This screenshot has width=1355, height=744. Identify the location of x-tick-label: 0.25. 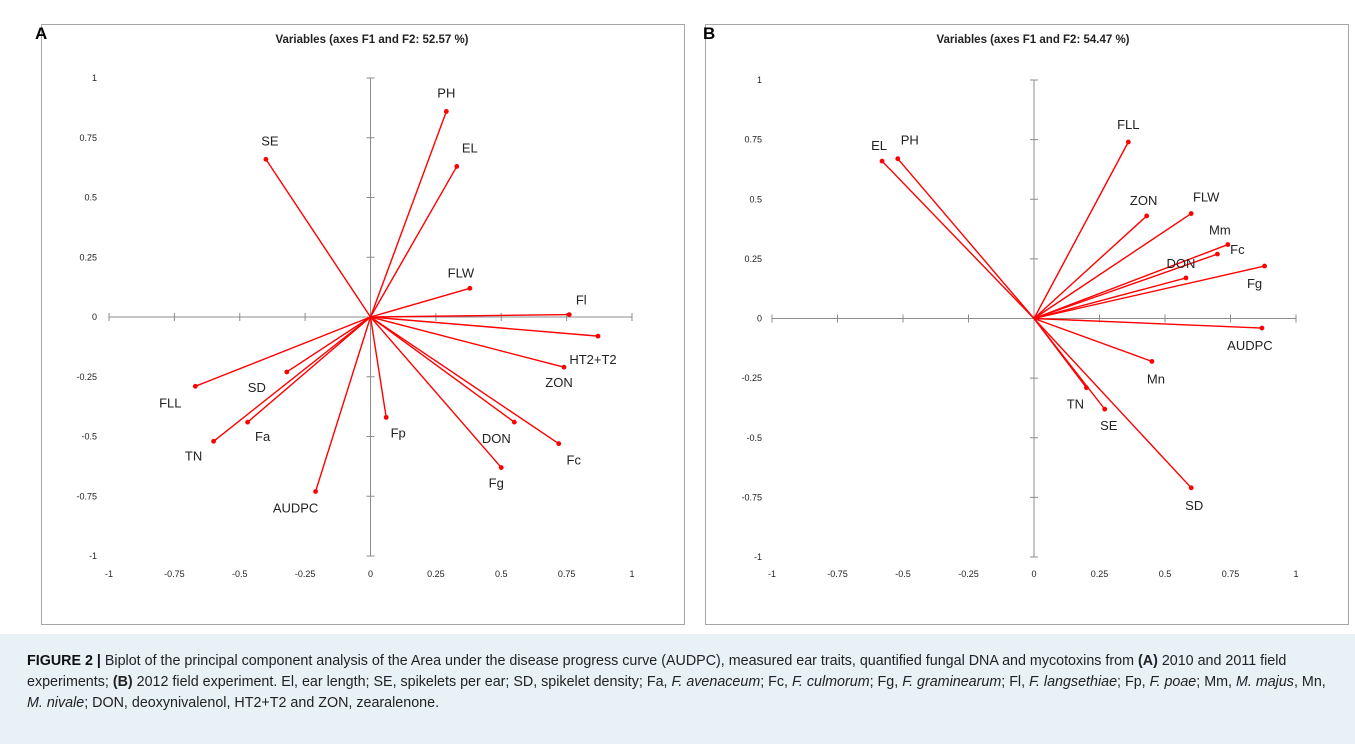
(1100, 574).